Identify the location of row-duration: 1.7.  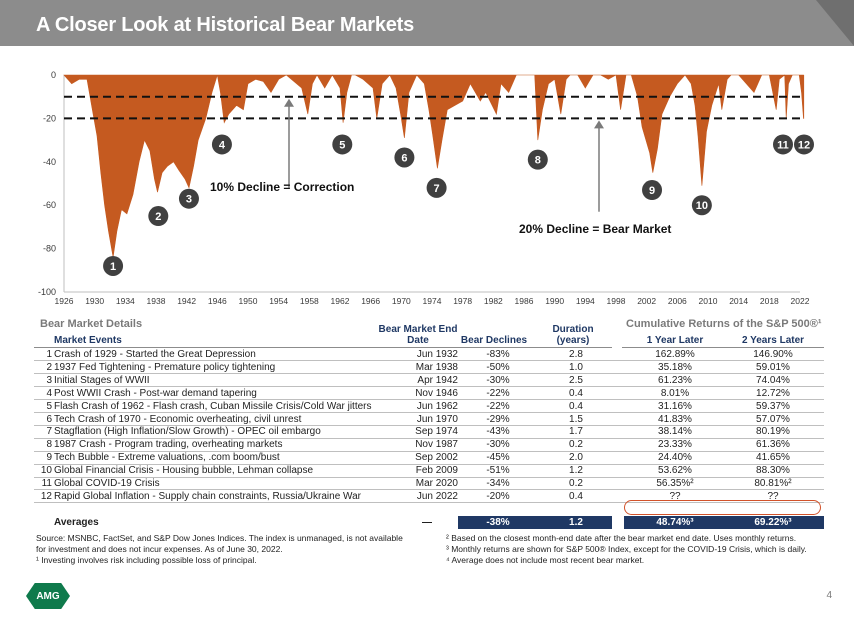
(576, 432).